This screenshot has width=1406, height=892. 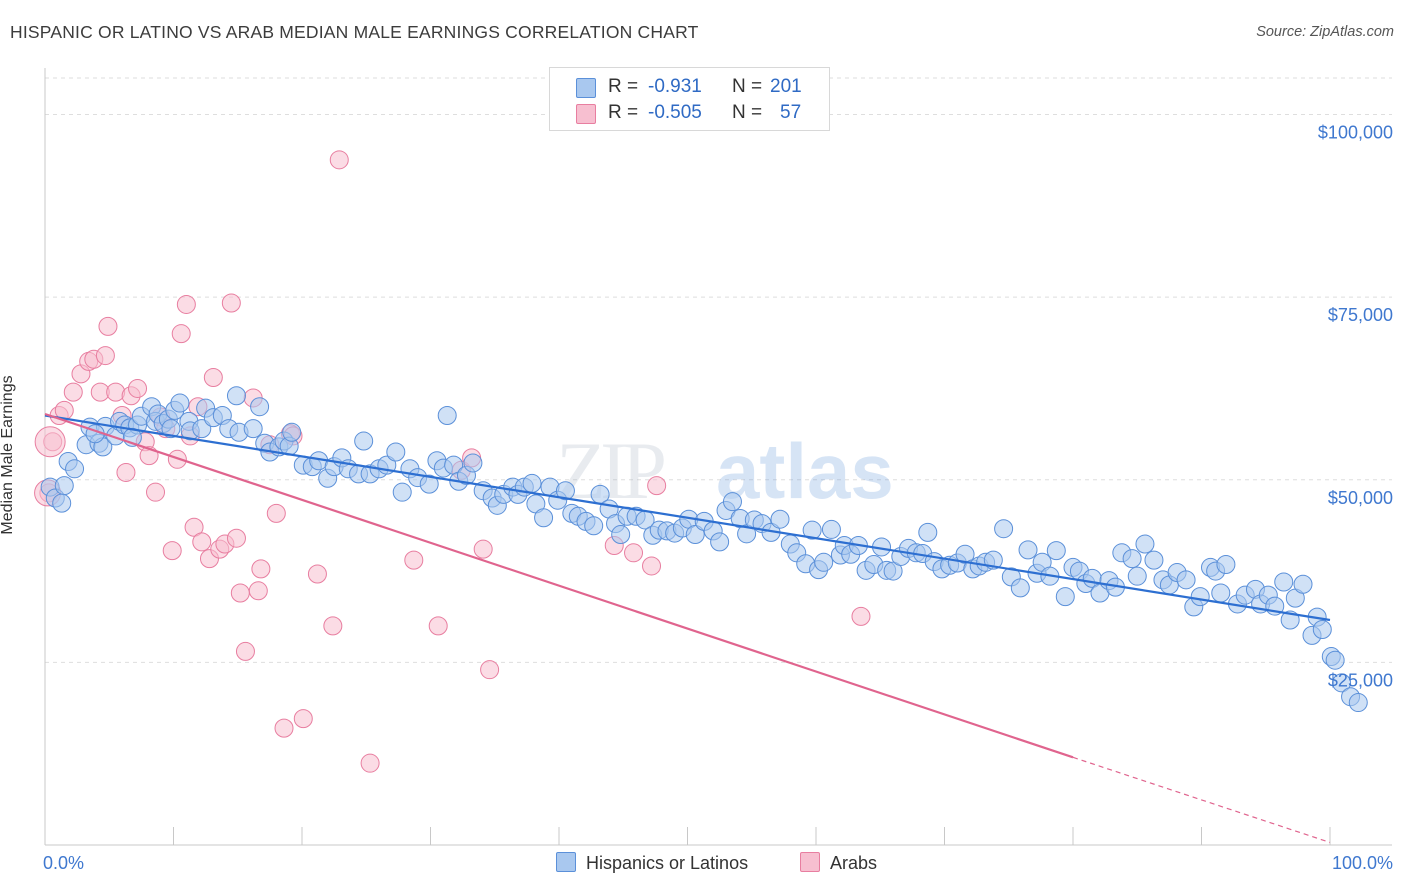 I want to click on stats-swatch-arab, so click(x=586, y=114).